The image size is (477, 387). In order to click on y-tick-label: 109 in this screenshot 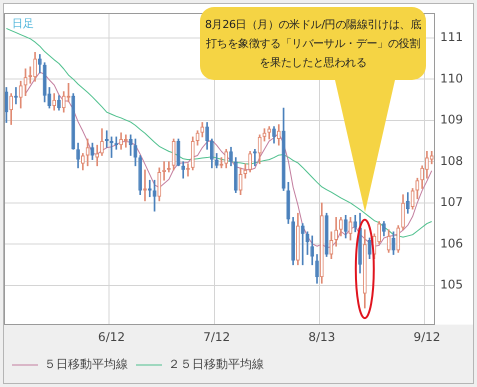, I will do `click(451, 119)`.